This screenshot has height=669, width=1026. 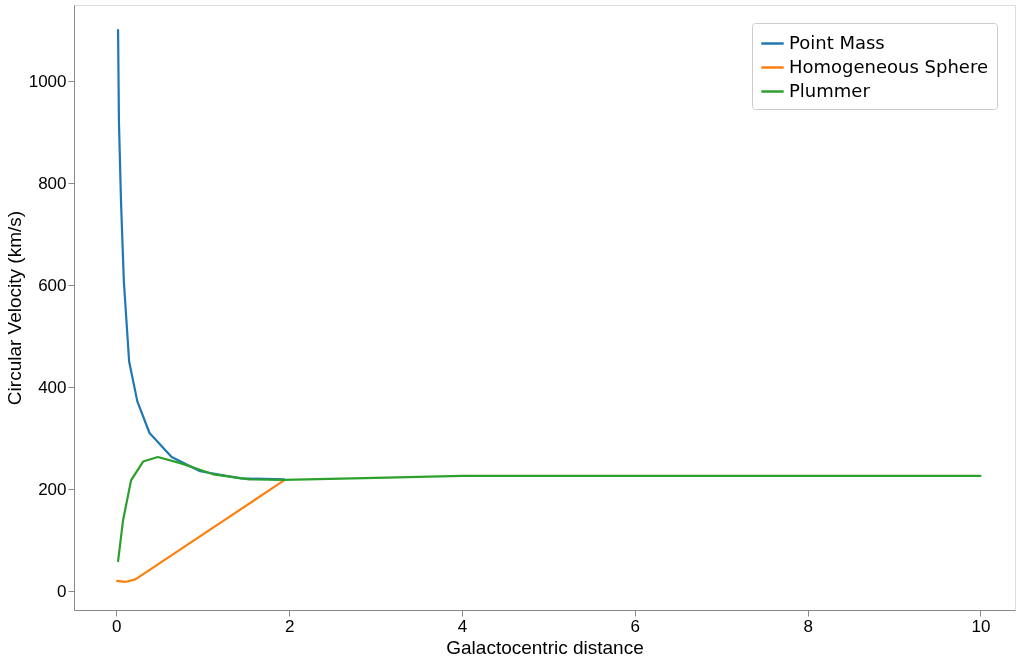 I want to click on x-axis-title: Galactocentric distance, so click(x=545, y=647).